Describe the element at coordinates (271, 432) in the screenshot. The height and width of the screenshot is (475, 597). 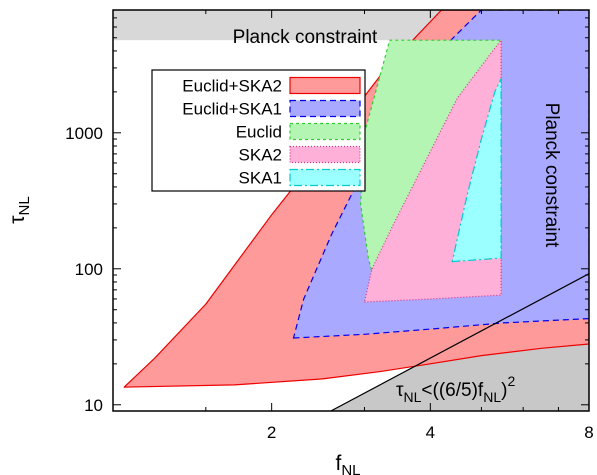
I see `x-tick-label: 2` at that location.